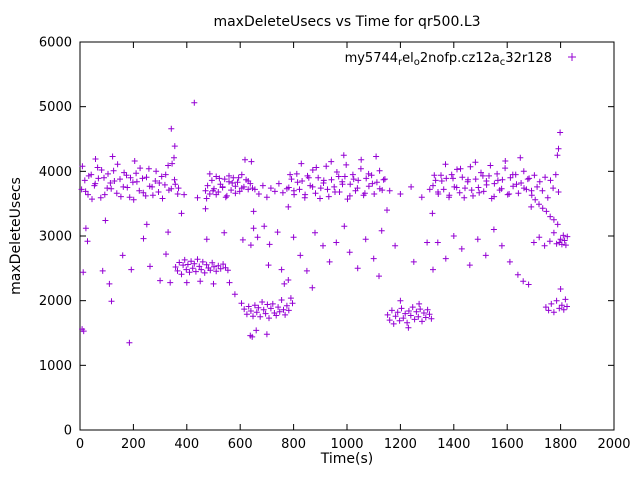  I want to click on x-tick-label: 1200, so click(400, 444).